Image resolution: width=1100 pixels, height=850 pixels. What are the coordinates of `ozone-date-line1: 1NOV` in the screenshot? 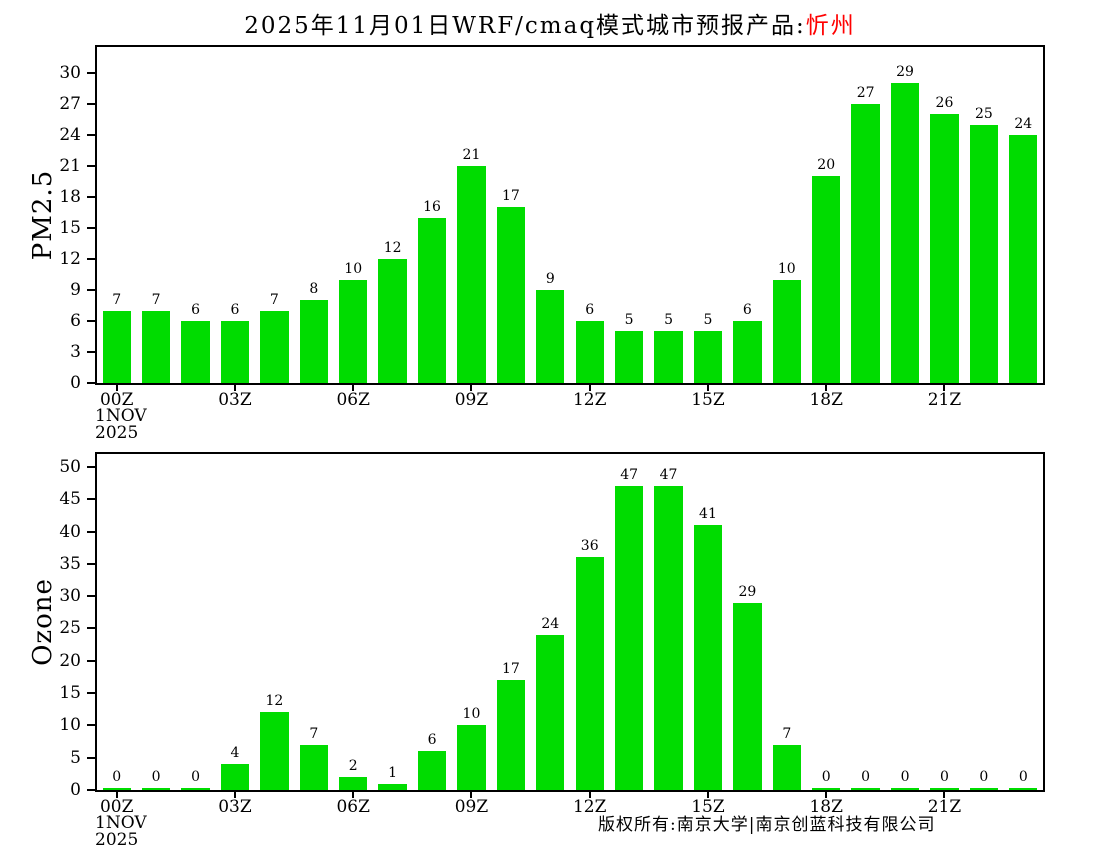 It's located at (121, 823).